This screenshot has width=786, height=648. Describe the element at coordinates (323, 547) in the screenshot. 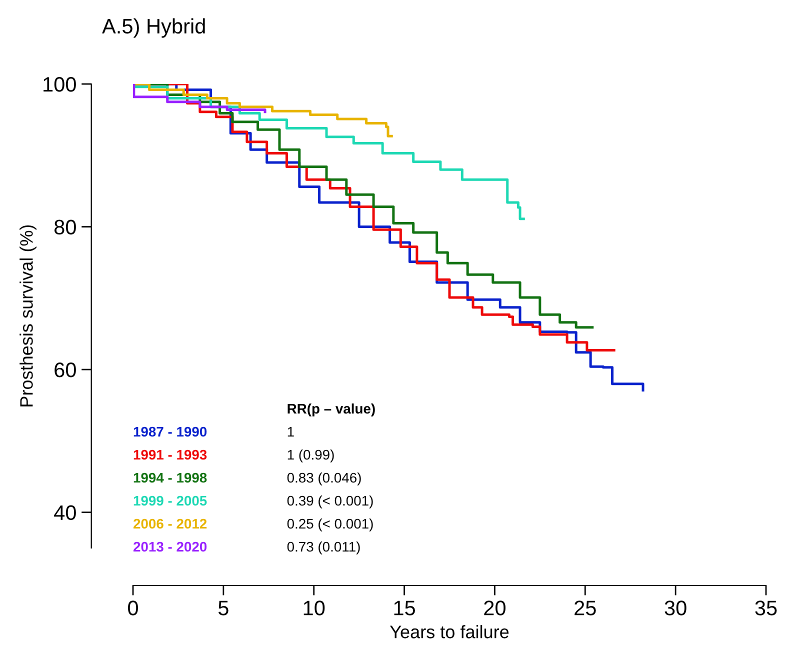

I see `annotation: 0.73 (0.011)` at that location.